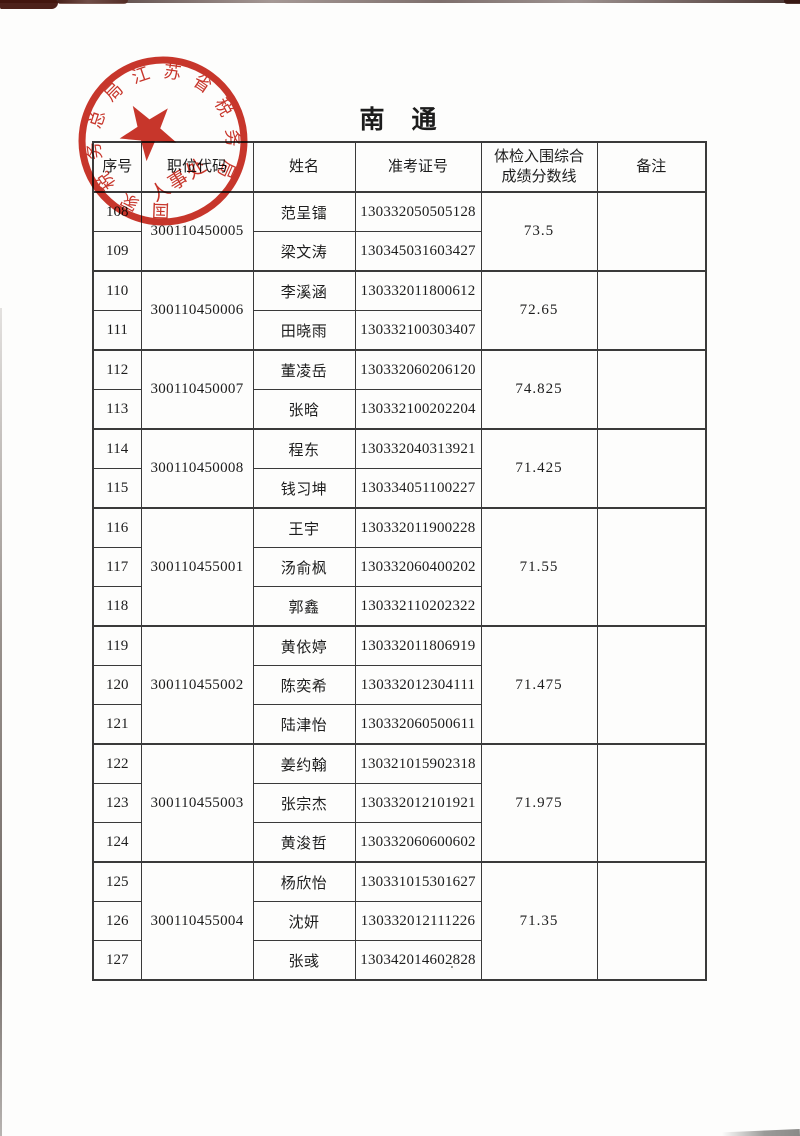 The height and width of the screenshot is (1136, 800). What do you see at coordinates (117, 842) in the screenshot?
I see `serial-cell: 124` at bounding box center [117, 842].